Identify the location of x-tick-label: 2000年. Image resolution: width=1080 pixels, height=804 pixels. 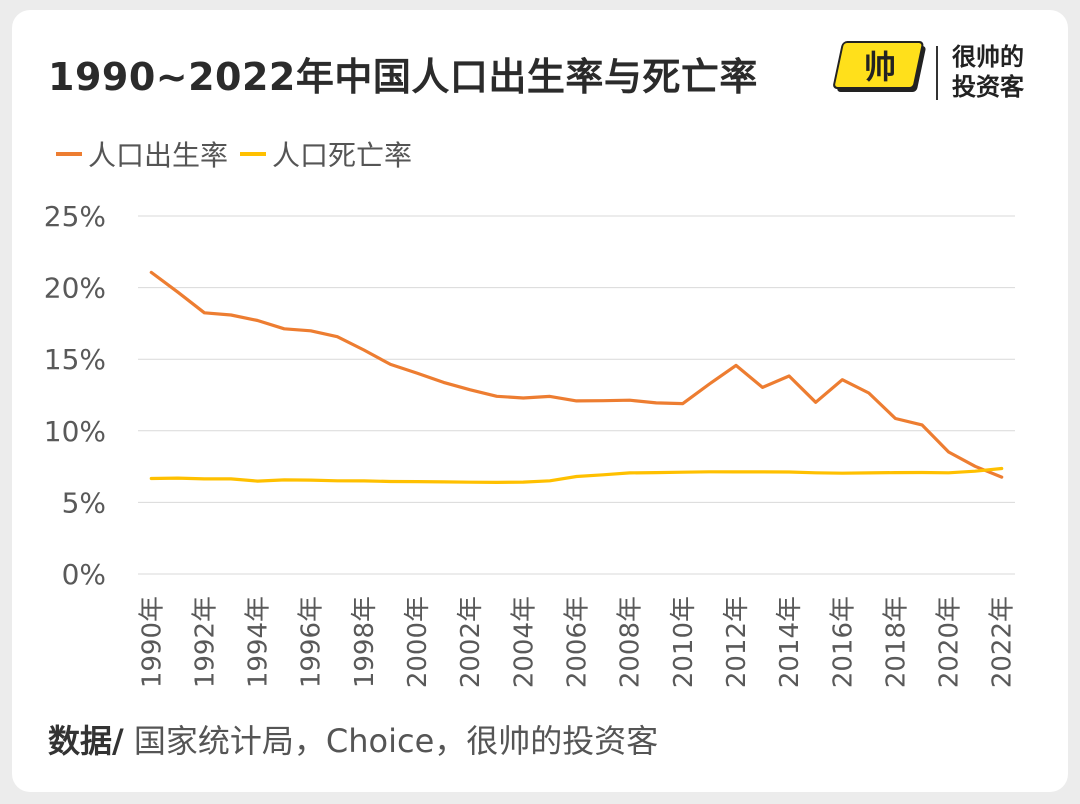
(418, 642).